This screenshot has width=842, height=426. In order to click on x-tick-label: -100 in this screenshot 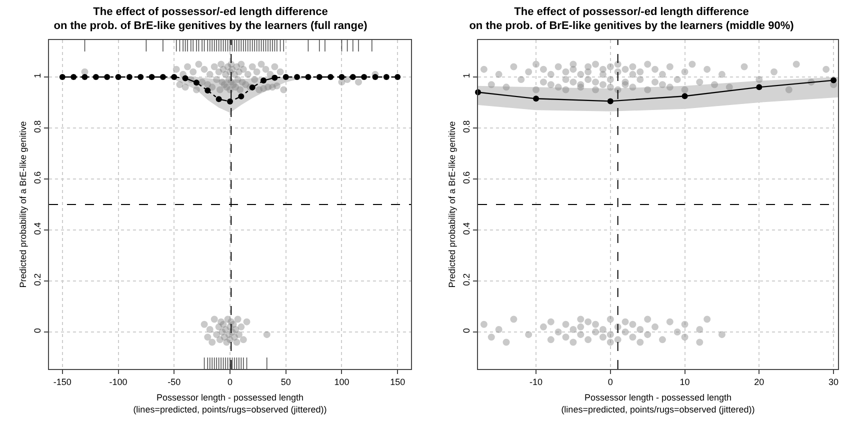, I will do `click(118, 381)`.